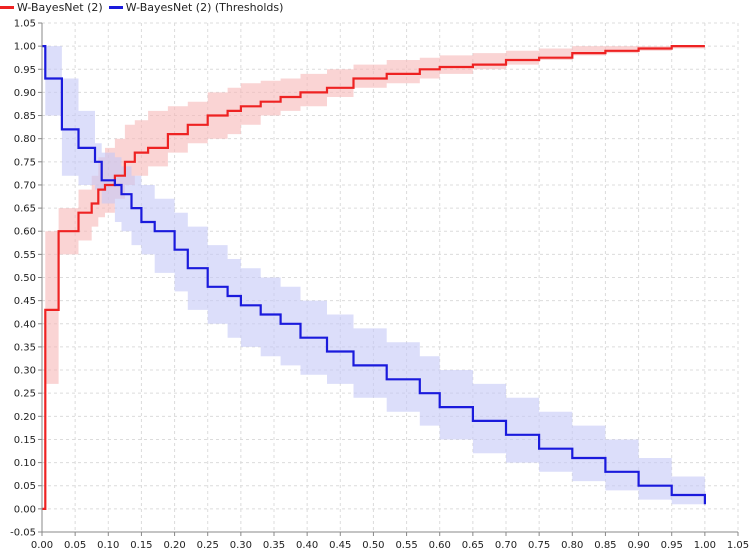 The image size is (750, 554). I want to click on legend-label: W-BayesNet (2), so click(60, 7).